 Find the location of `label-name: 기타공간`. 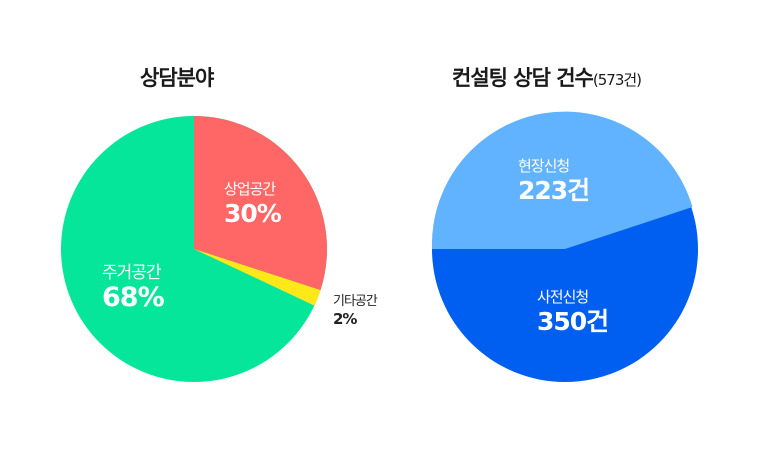

label-name: 기타공간 is located at coordinates (355, 301).